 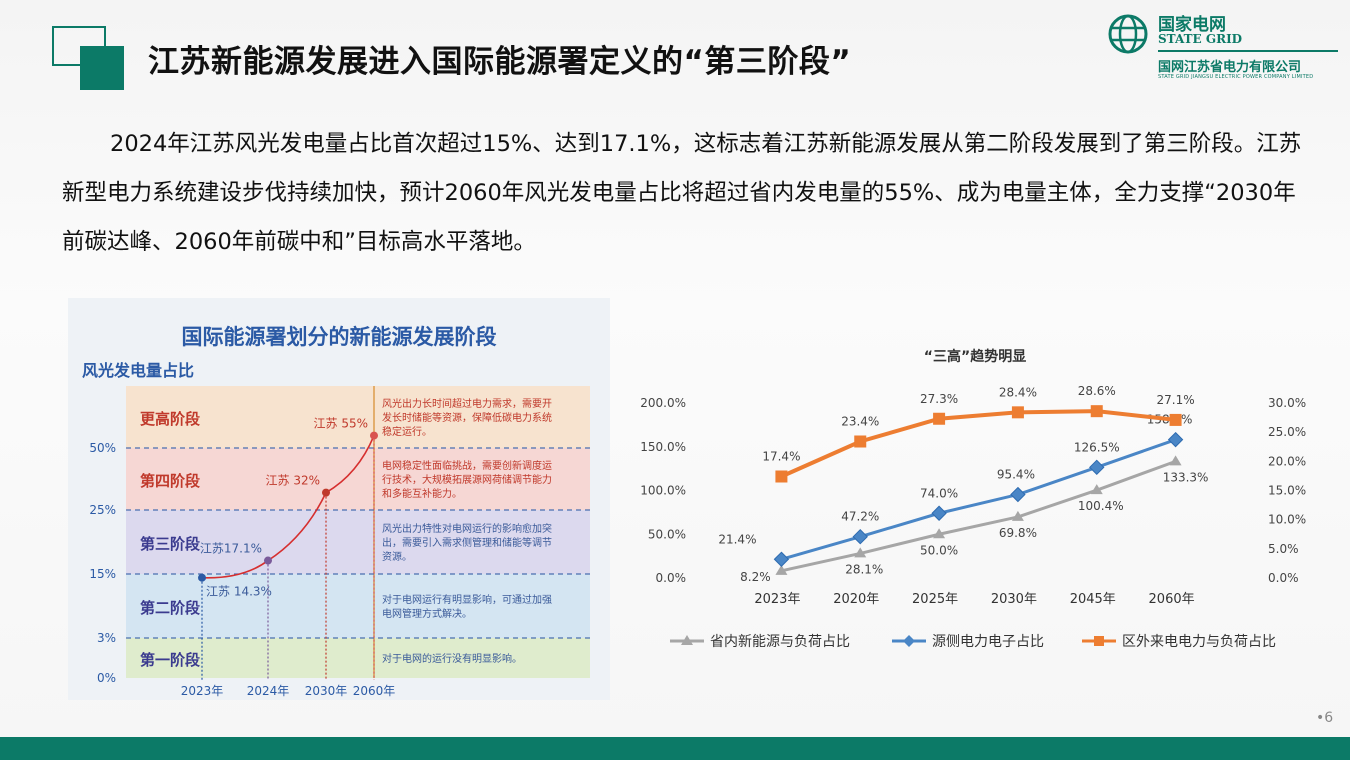 What do you see at coordinates (1287, 432) in the screenshot?
I see `y-right-tick-label: 25.0%` at bounding box center [1287, 432].